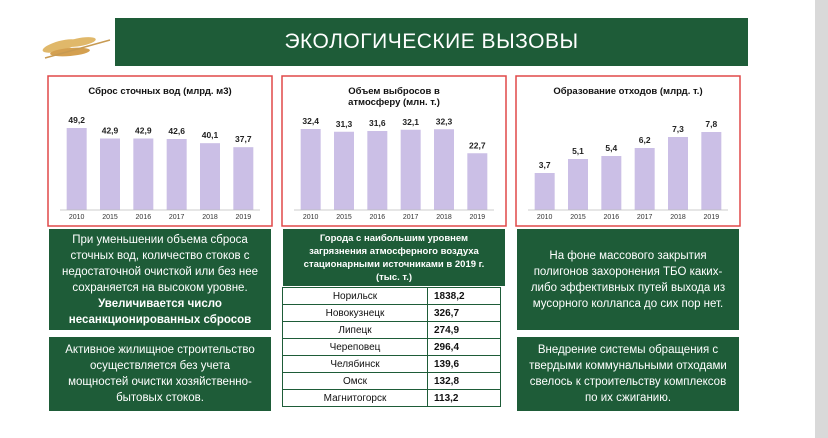  What do you see at coordinates (76, 120) in the screenshot?
I see `value-label: 49,2` at bounding box center [76, 120].